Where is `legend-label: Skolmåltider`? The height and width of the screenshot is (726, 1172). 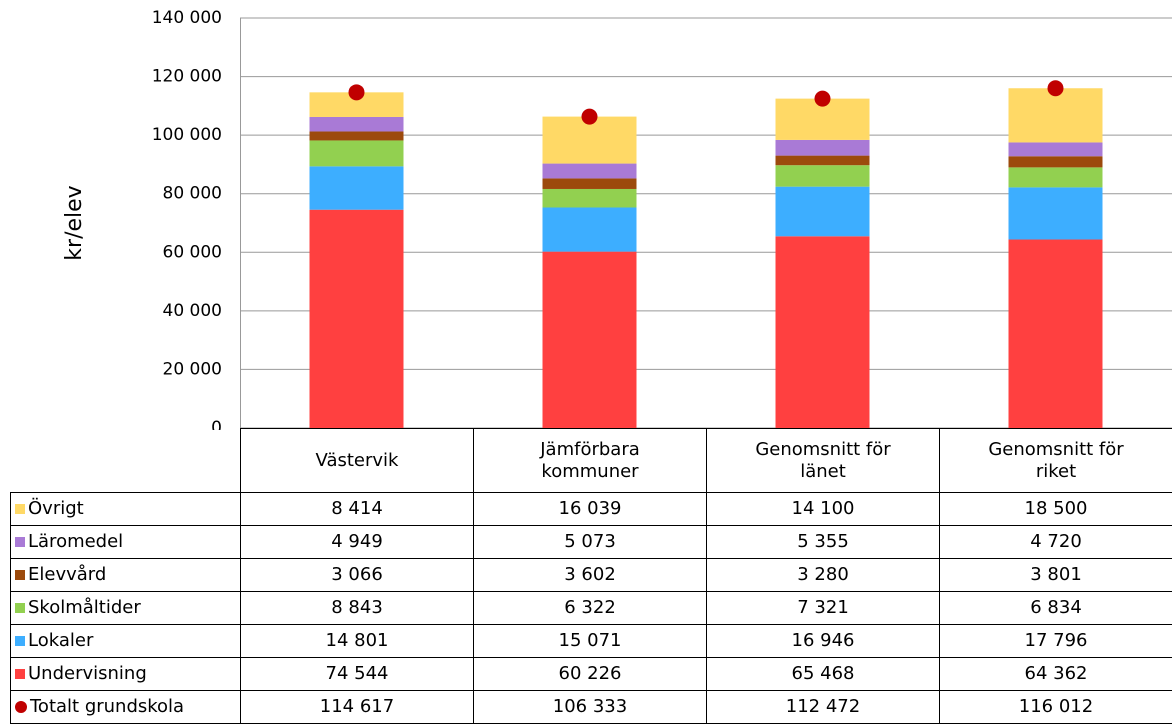
legend-label: Skolmåltider is located at coordinates (84, 607).